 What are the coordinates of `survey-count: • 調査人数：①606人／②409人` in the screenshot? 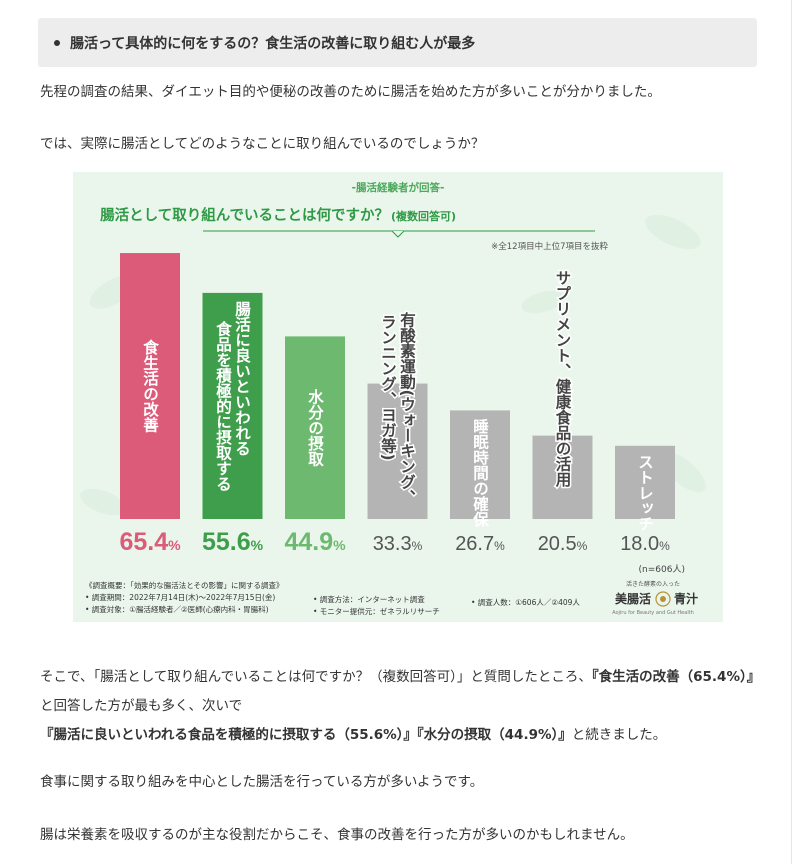 It's located at (525, 602).